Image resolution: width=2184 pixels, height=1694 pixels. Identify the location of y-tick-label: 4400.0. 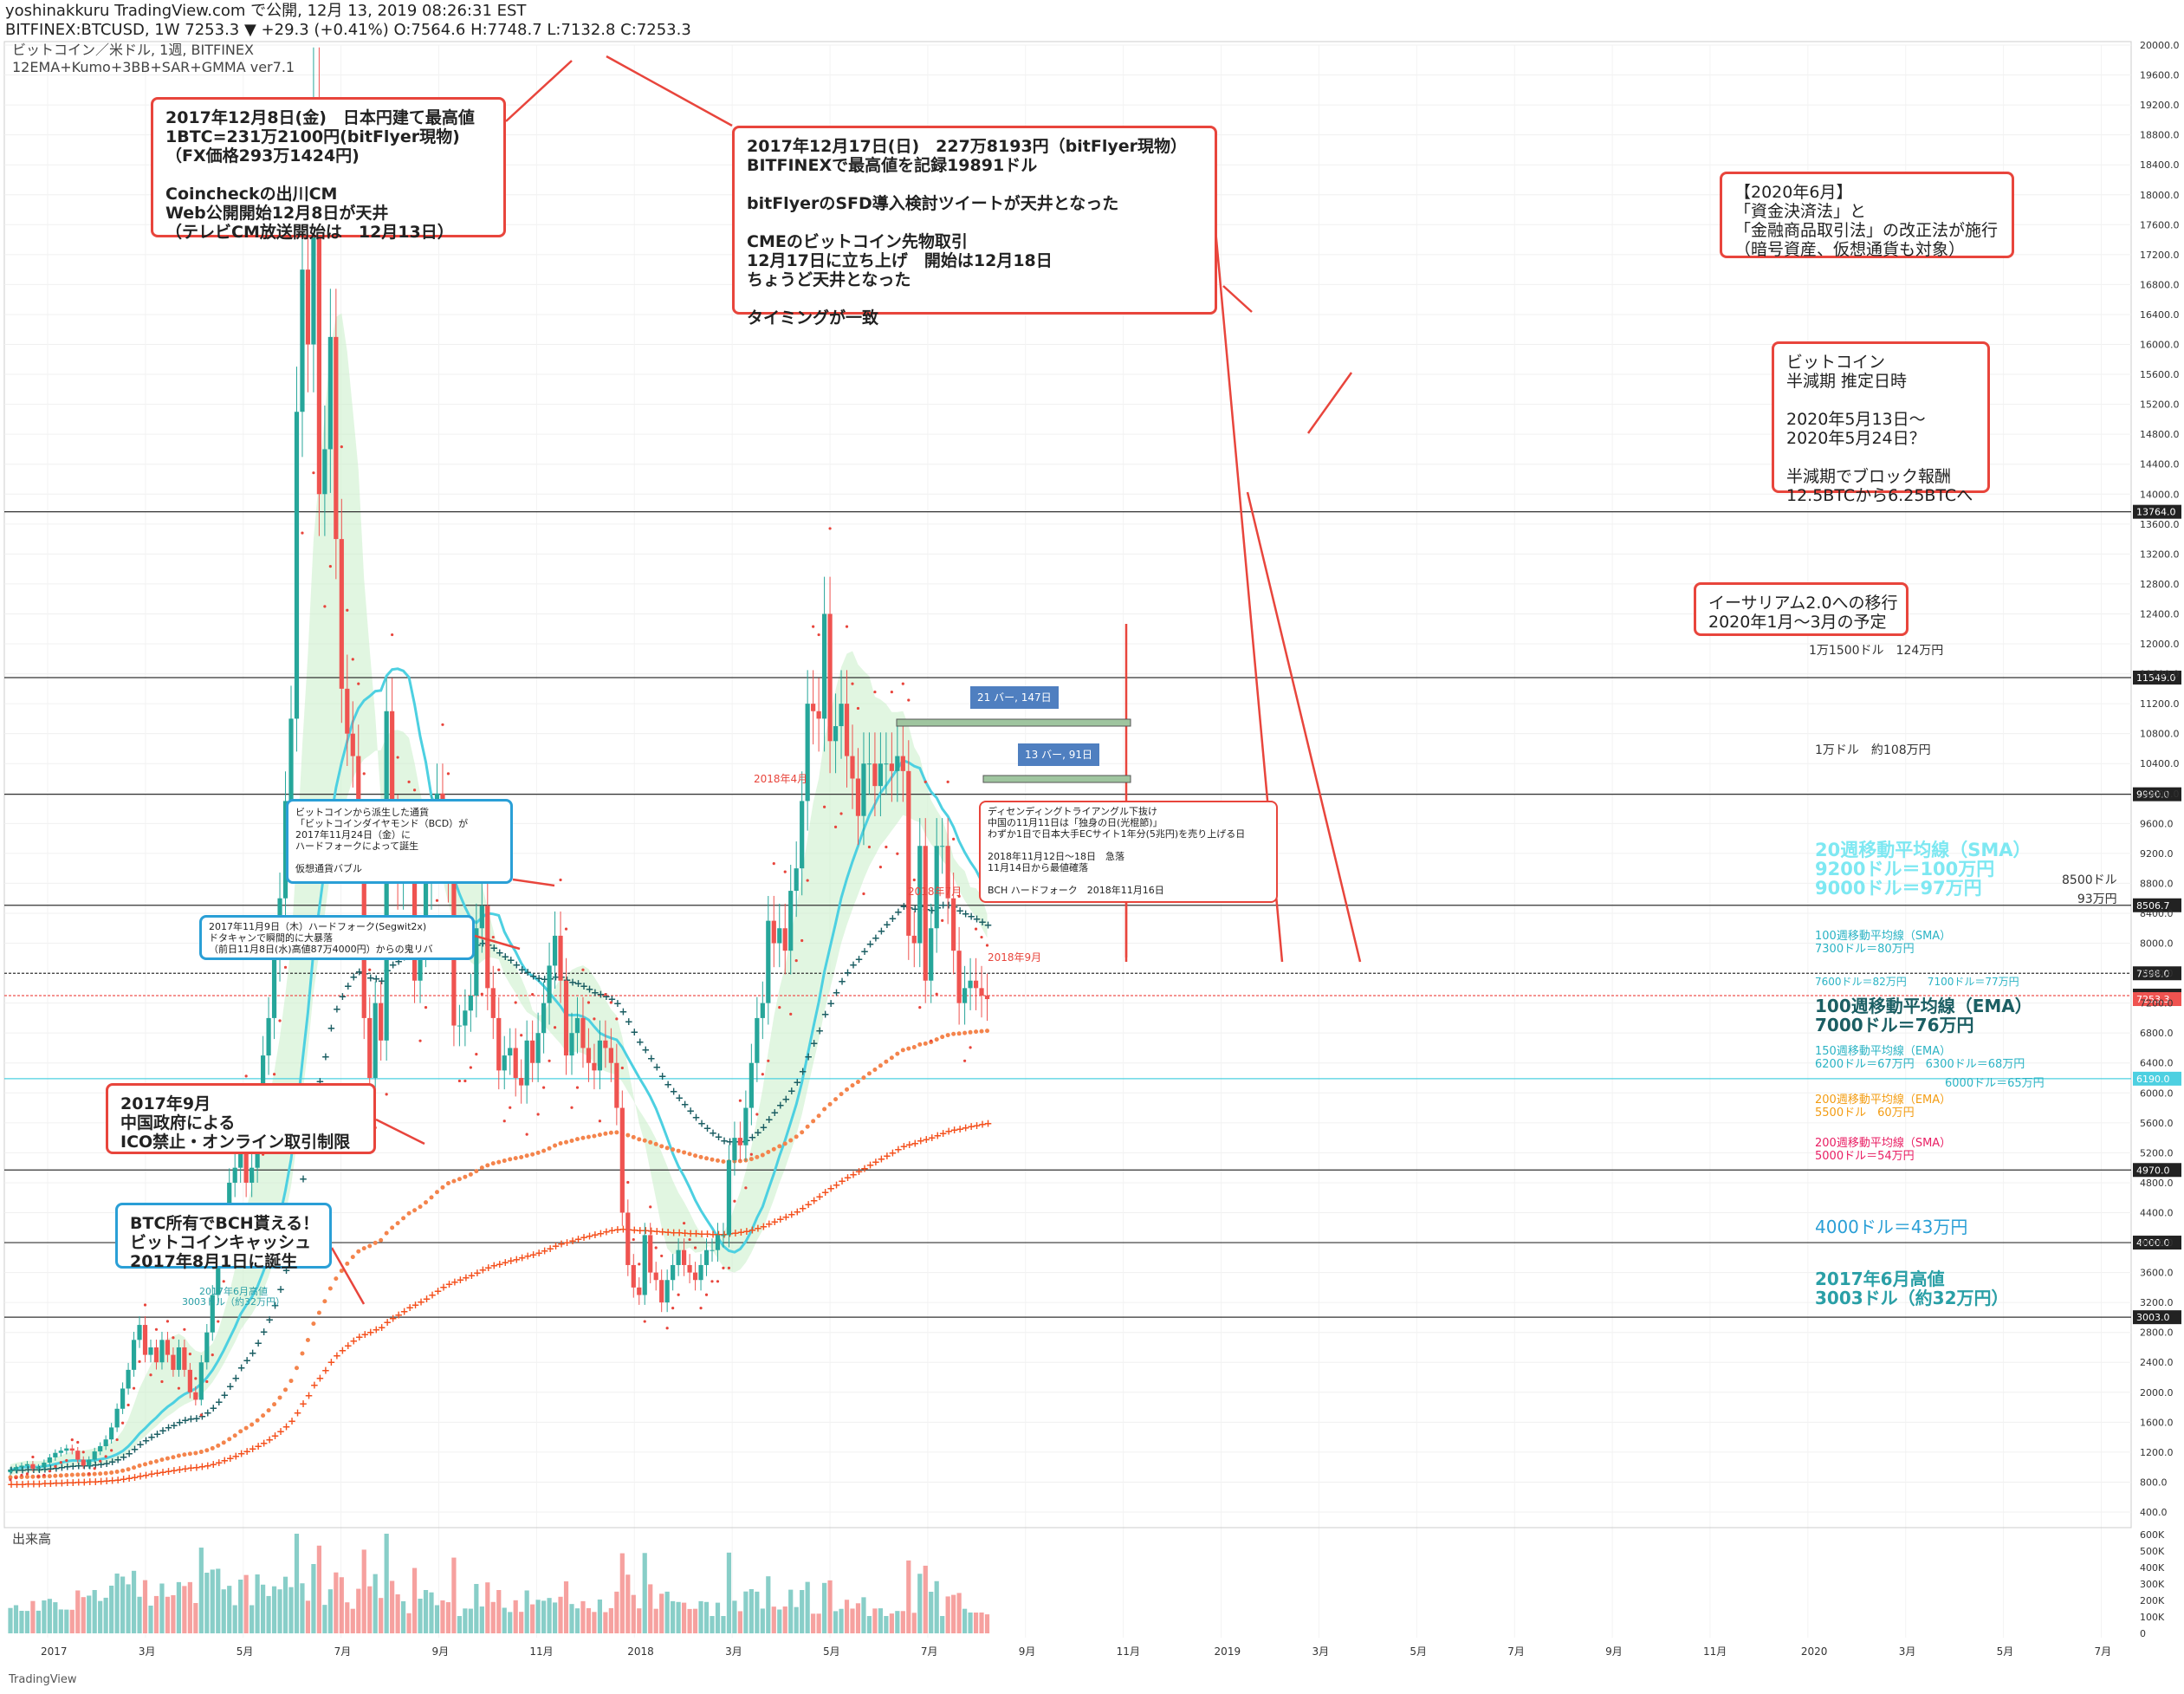
(2157, 1212).